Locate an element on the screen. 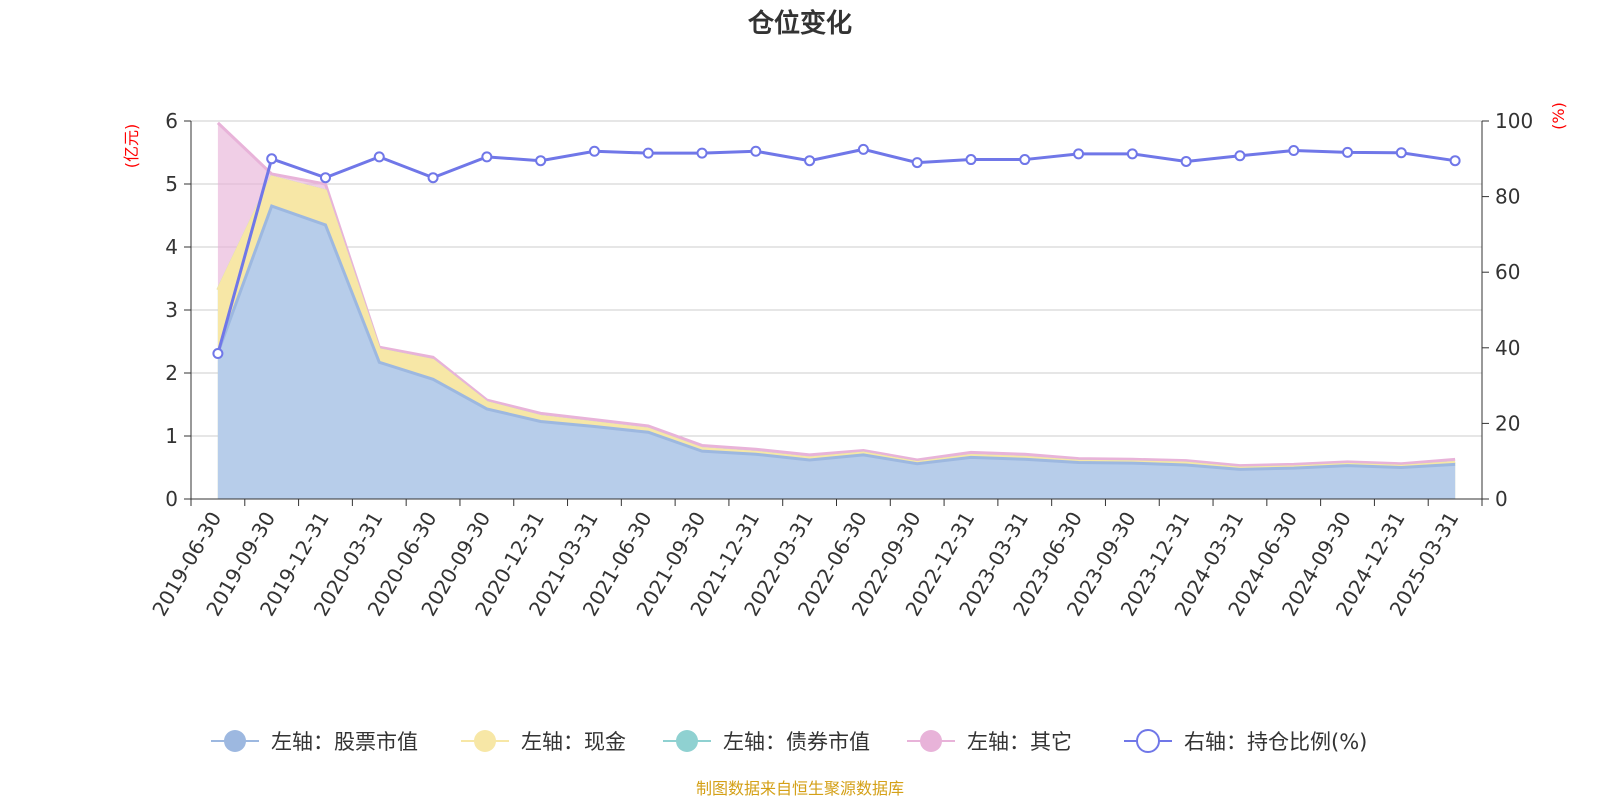  left-axis-unit: (亿元) is located at coordinates (131, 146).